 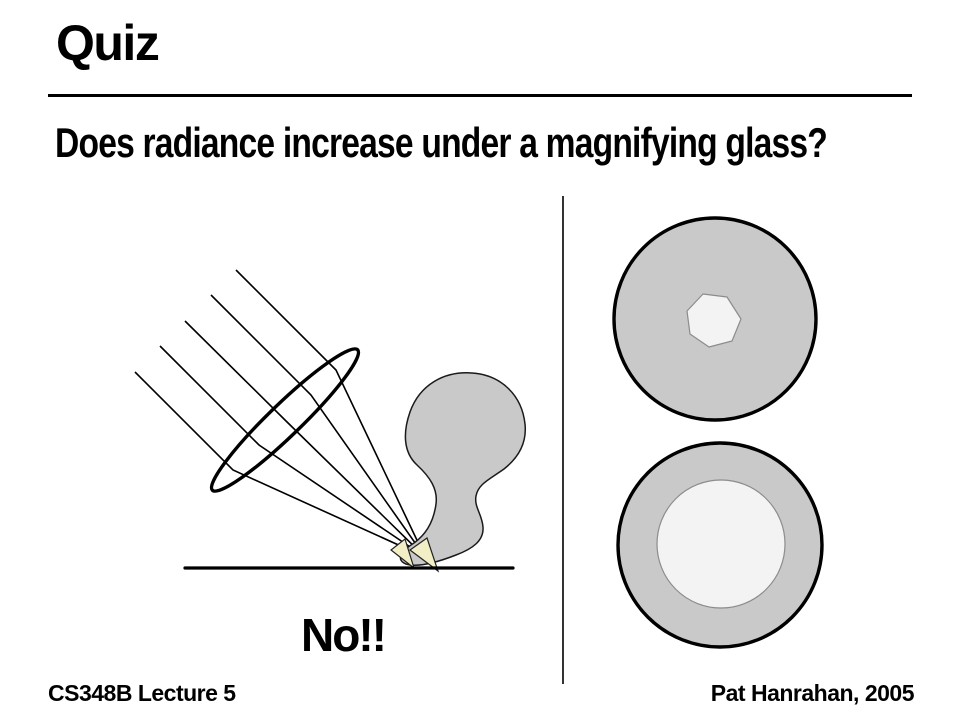 I want to click on title-underline, so click(x=480, y=95).